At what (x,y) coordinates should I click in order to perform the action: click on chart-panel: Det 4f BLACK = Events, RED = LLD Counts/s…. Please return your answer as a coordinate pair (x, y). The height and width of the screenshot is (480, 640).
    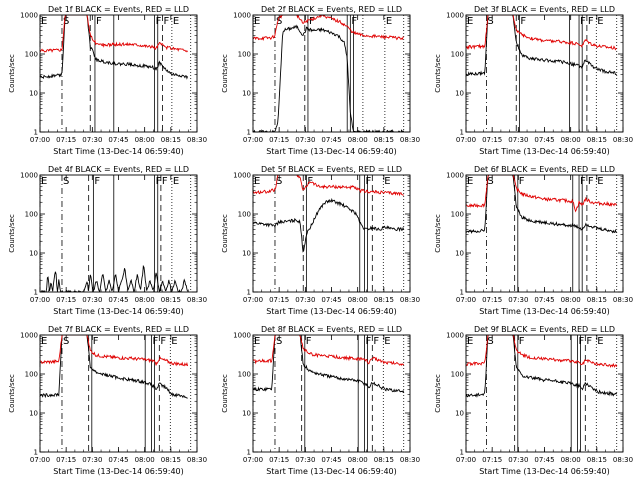
    Looking at the image, I should click on (107, 240).